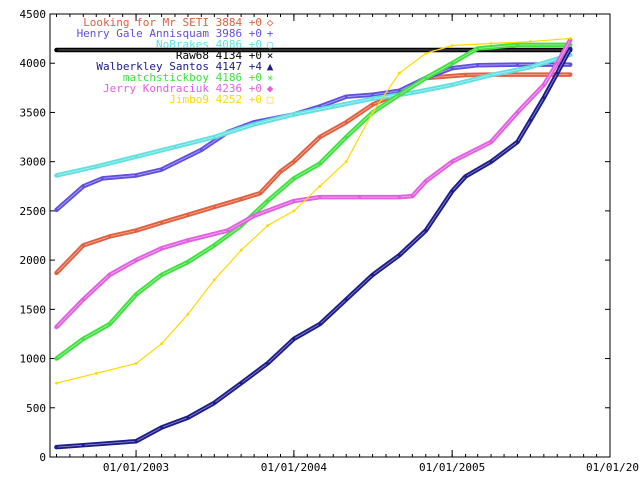 This screenshot has height=480, width=640. Describe the element at coordinates (33, 211) in the screenshot. I see `y-tick-label: 2500` at that location.